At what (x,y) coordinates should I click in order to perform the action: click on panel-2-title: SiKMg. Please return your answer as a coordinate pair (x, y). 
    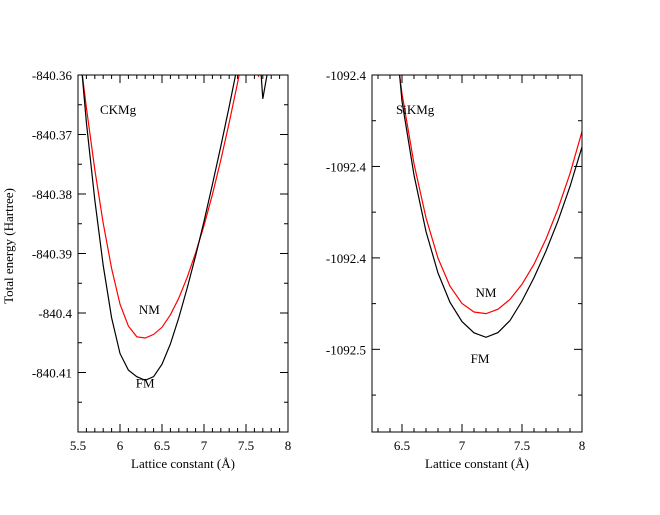
    Looking at the image, I should click on (415, 109).